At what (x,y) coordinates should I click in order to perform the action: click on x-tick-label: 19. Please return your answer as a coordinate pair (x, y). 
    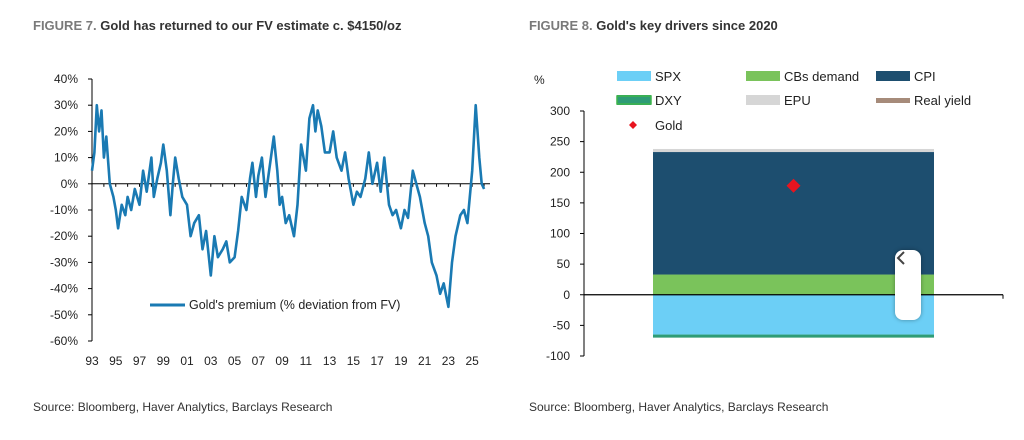
    Looking at the image, I should click on (401, 361).